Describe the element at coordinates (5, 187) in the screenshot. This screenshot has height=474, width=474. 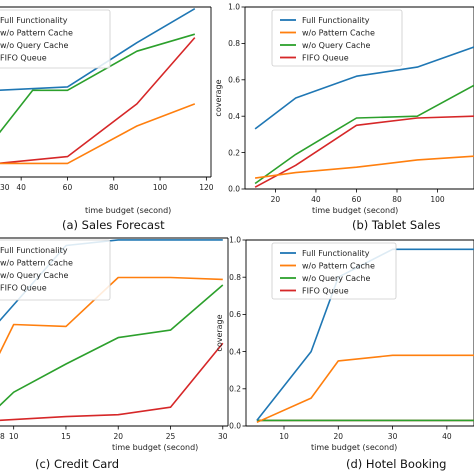
I see `x-tick-label-partial: 30` at that location.